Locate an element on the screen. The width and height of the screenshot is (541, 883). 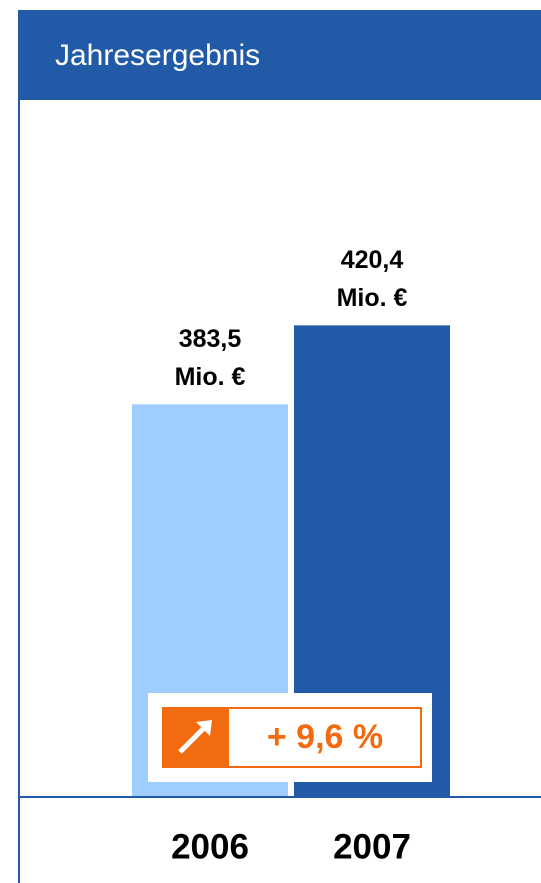
arrow-shaft is located at coordinates (193, 739).